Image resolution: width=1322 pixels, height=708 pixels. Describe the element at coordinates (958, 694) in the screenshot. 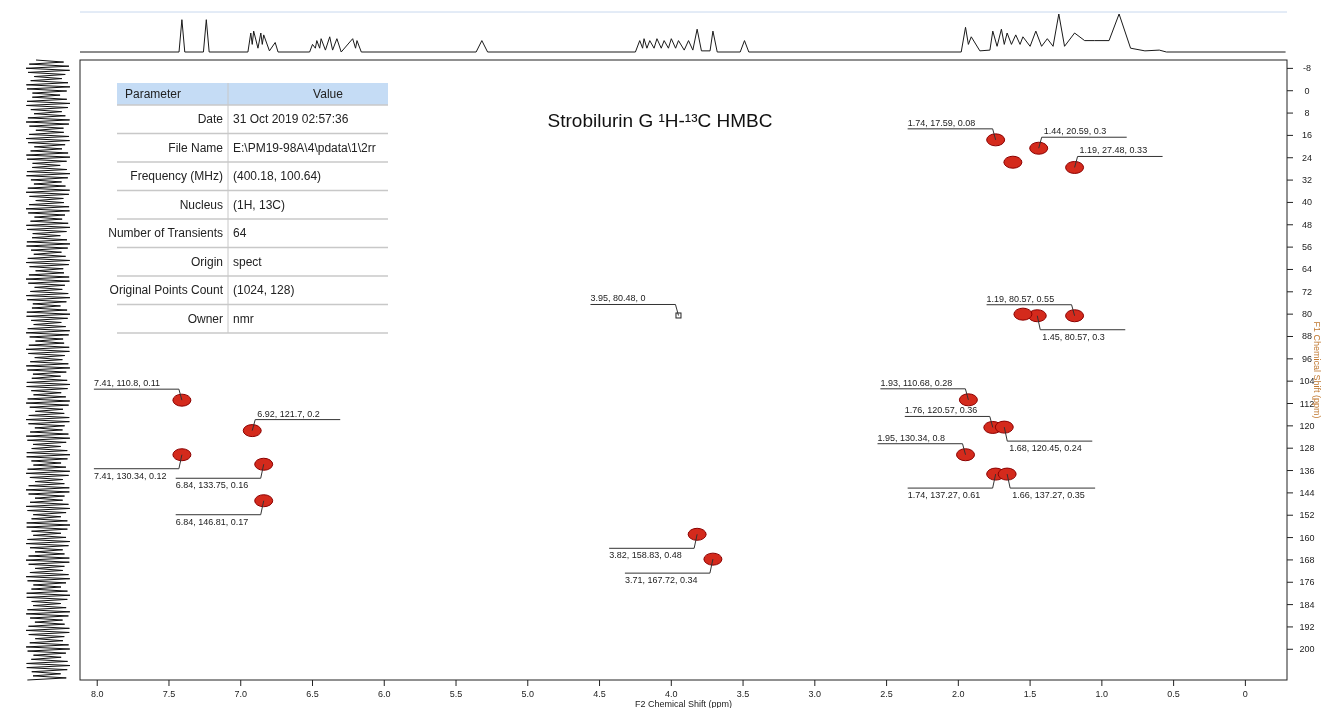

I see `x-tick-label: 2.0` at that location.